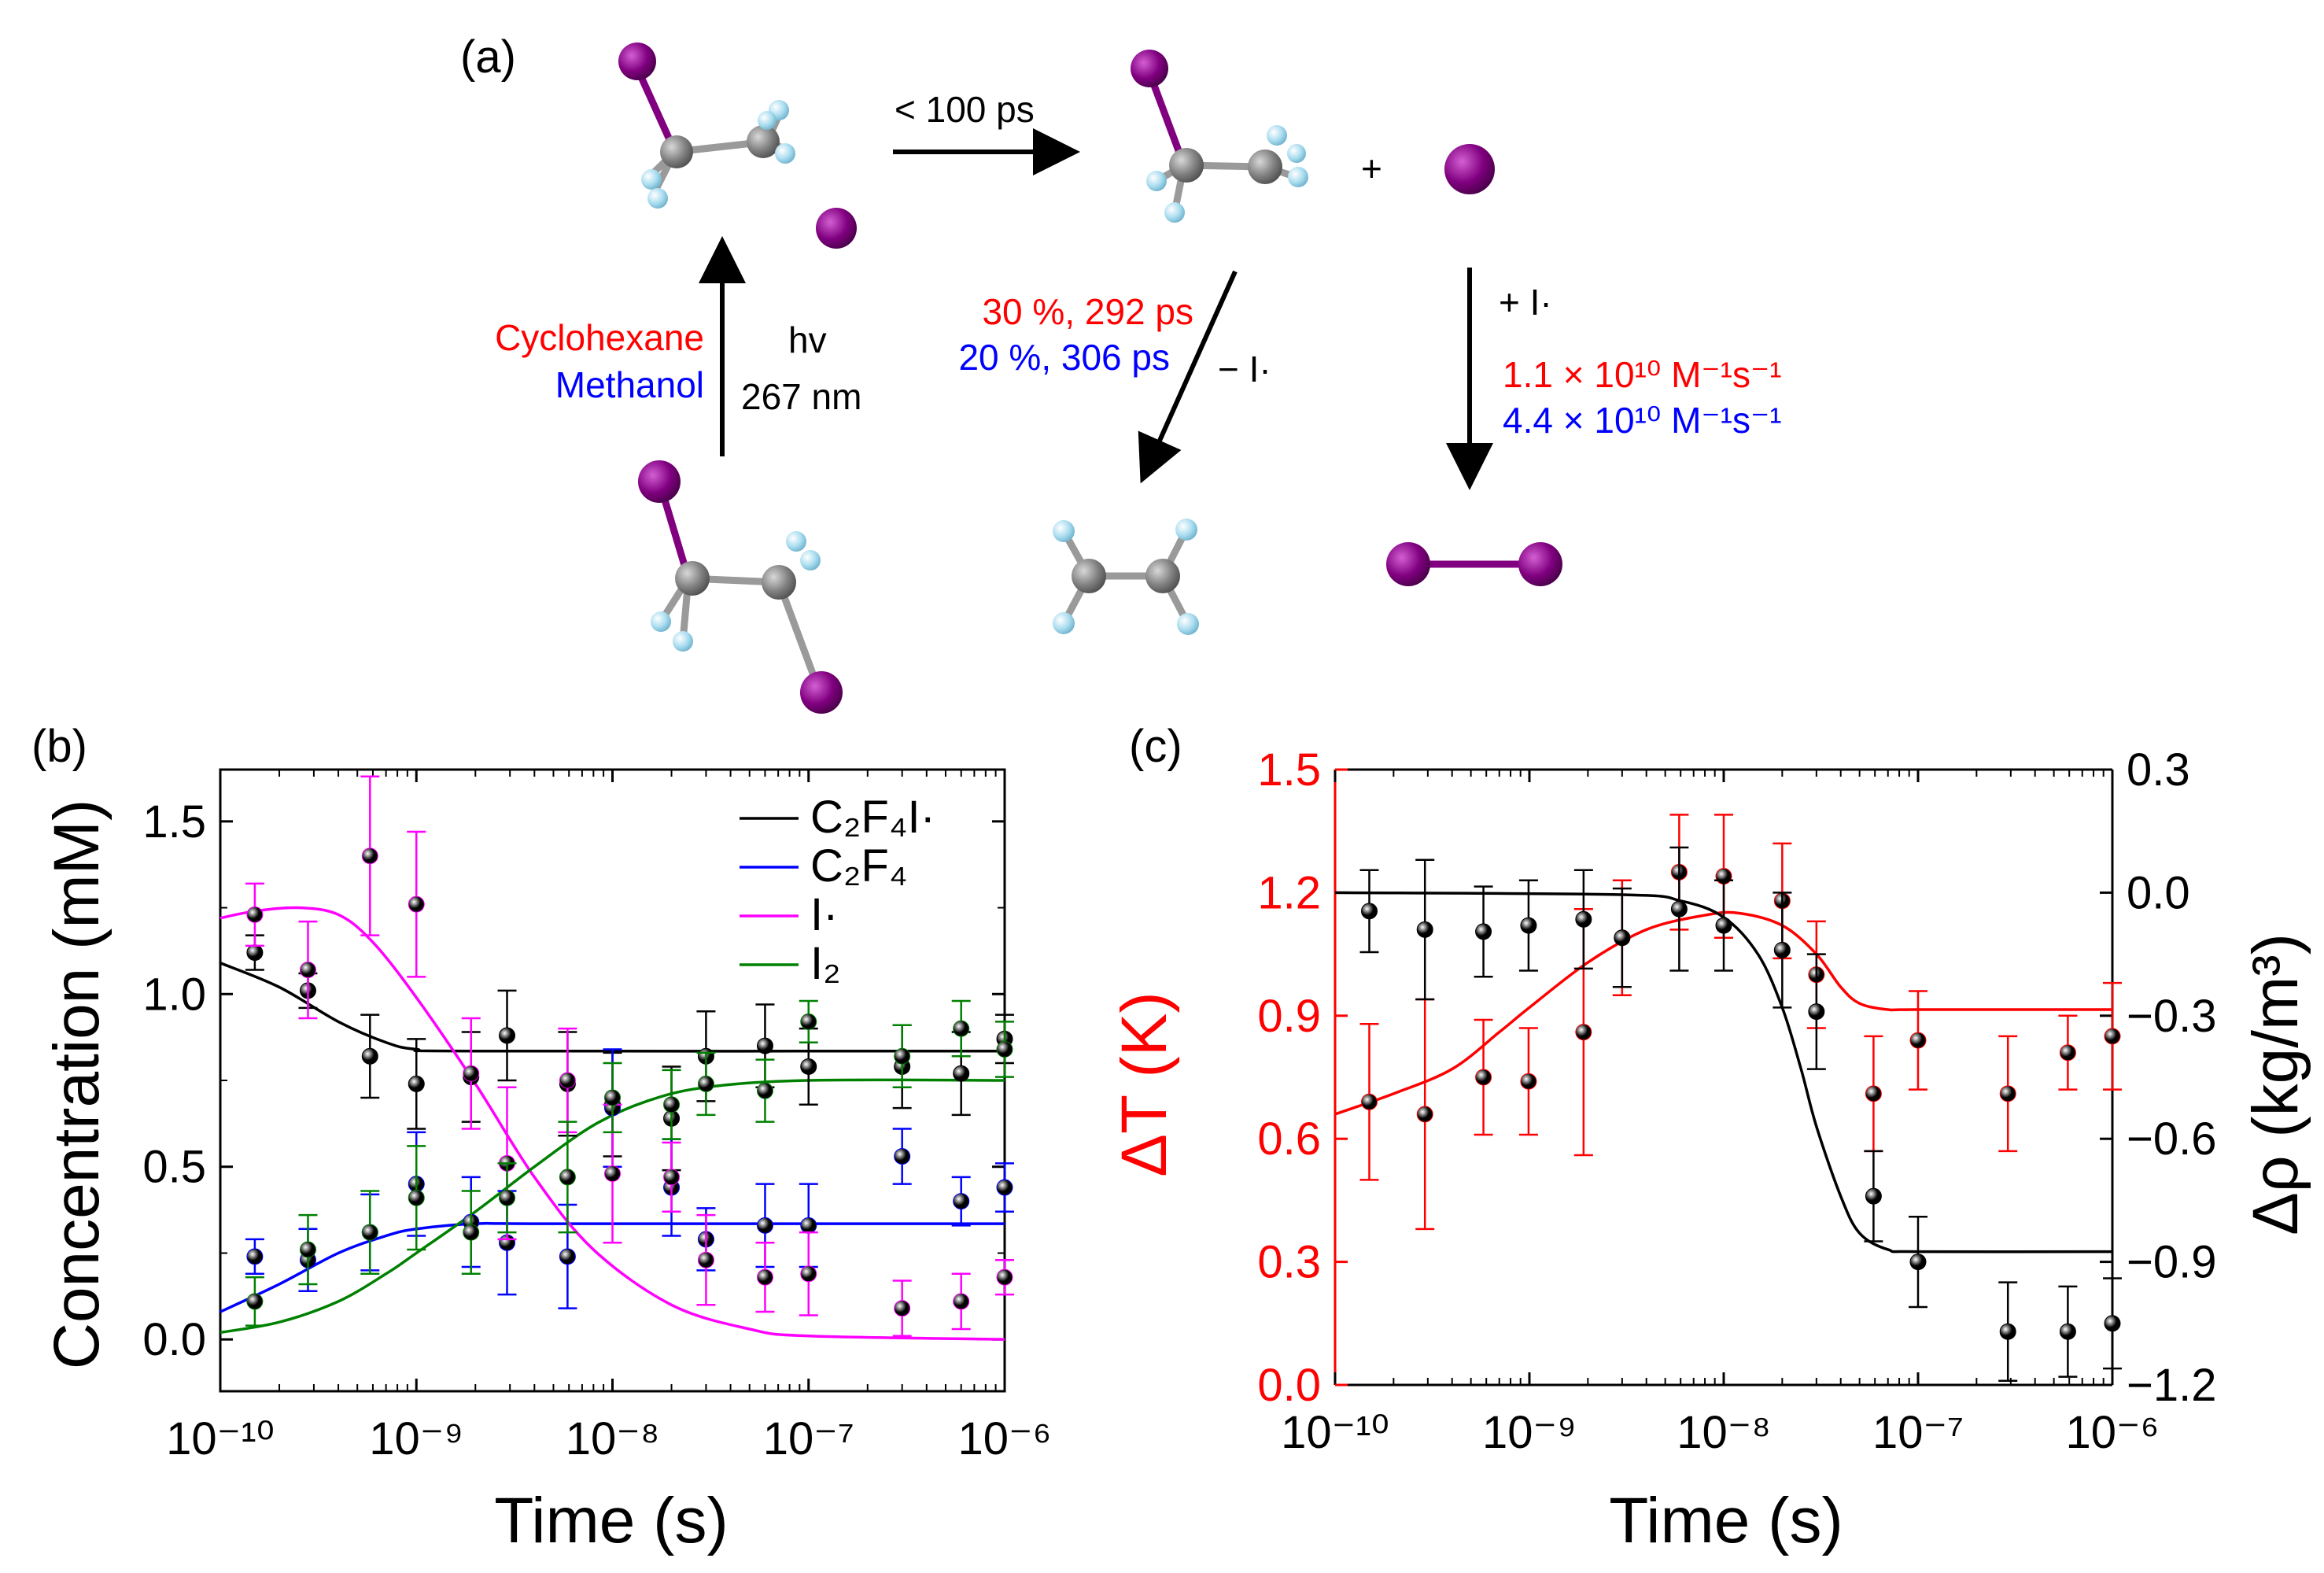  What do you see at coordinates (613, 1438) in the screenshot?
I see `x-tick-label: 10⁻⁸` at bounding box center [613, 1438].